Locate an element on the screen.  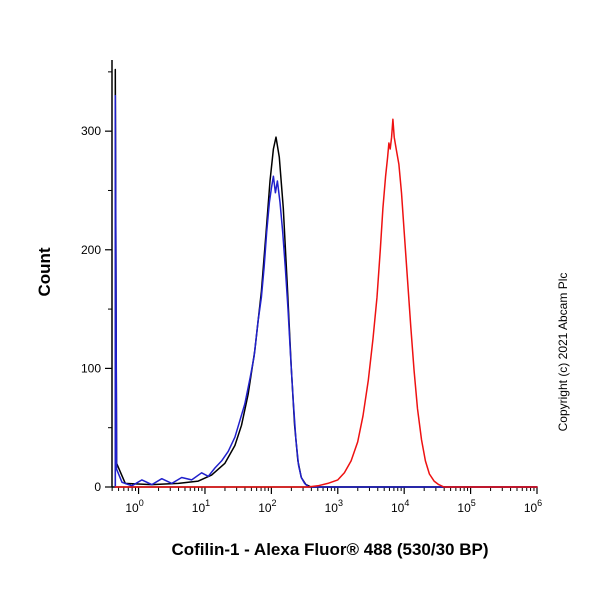
x-tick-label: 10⁴ is located at coordinates (400, 506).